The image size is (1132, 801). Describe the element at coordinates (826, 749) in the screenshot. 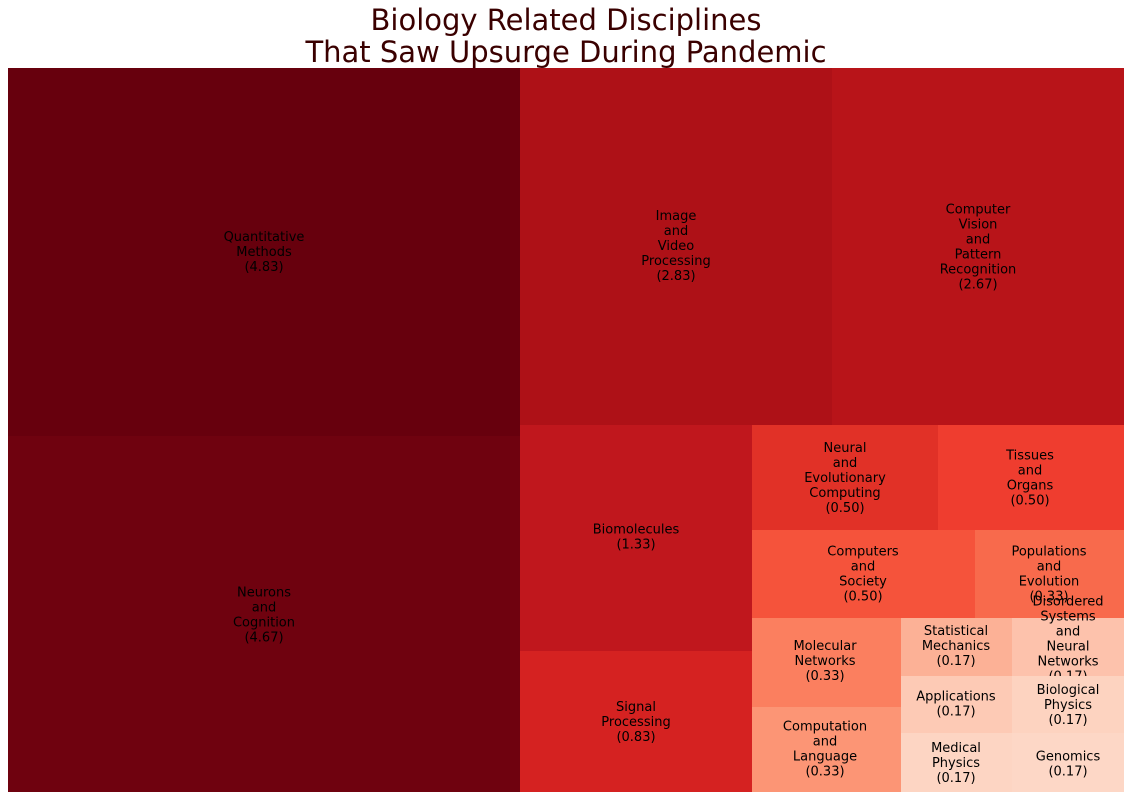

I see `tile-computation-and-language: Computation and Language (0.33)` at that location.